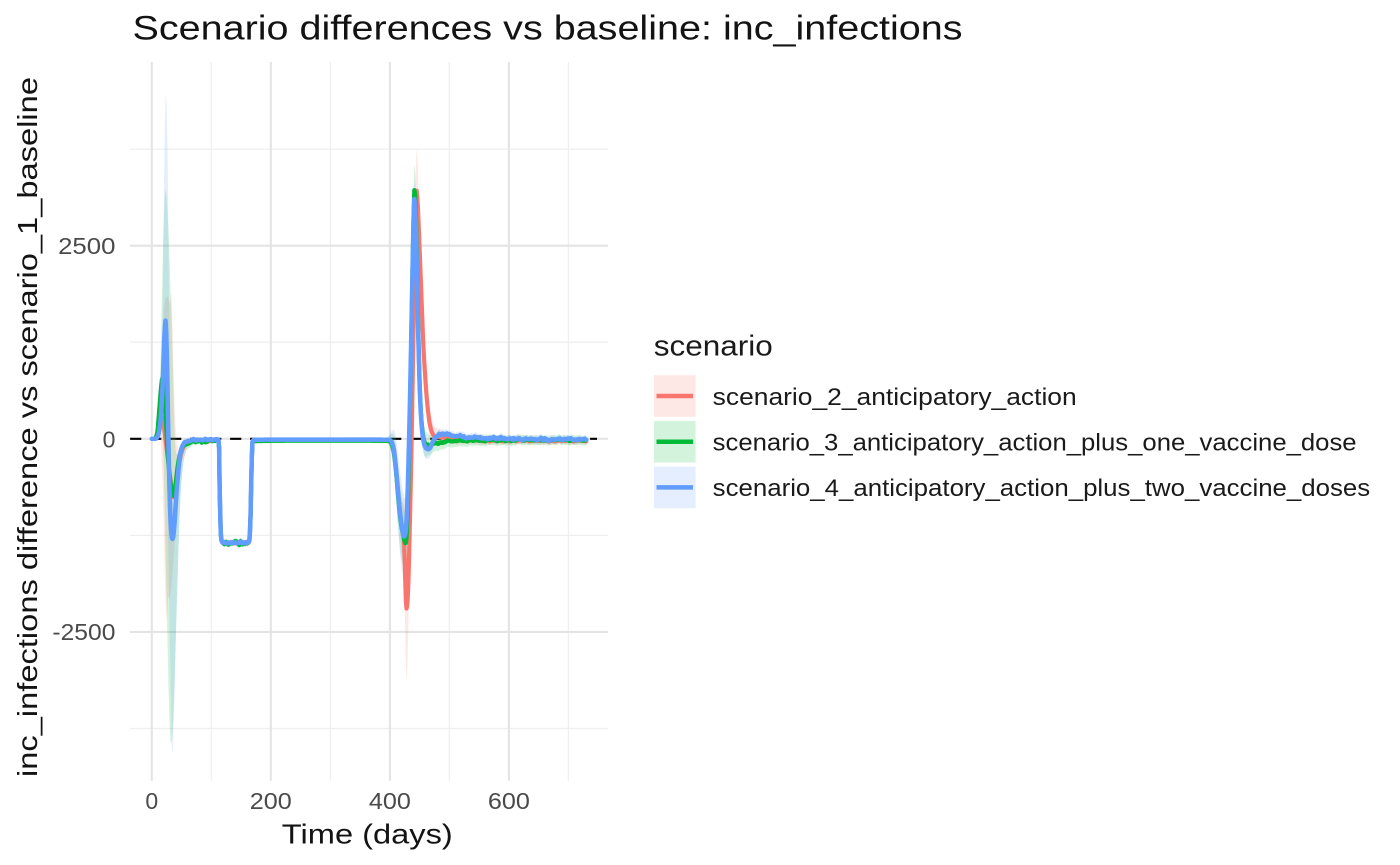 The image size is (1400, 865). What do you see at coordinates (390, 801) in the screenshot?
I see `svg-text: 400` at bounding box center [390, 801].